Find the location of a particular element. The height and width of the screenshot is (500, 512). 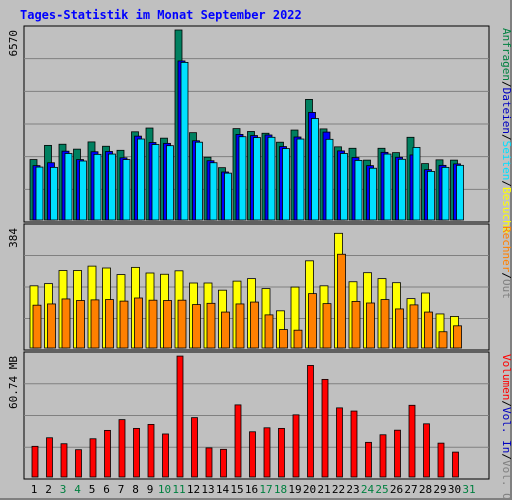

x-tick-label: 9 is located at coordinates (150, 489).